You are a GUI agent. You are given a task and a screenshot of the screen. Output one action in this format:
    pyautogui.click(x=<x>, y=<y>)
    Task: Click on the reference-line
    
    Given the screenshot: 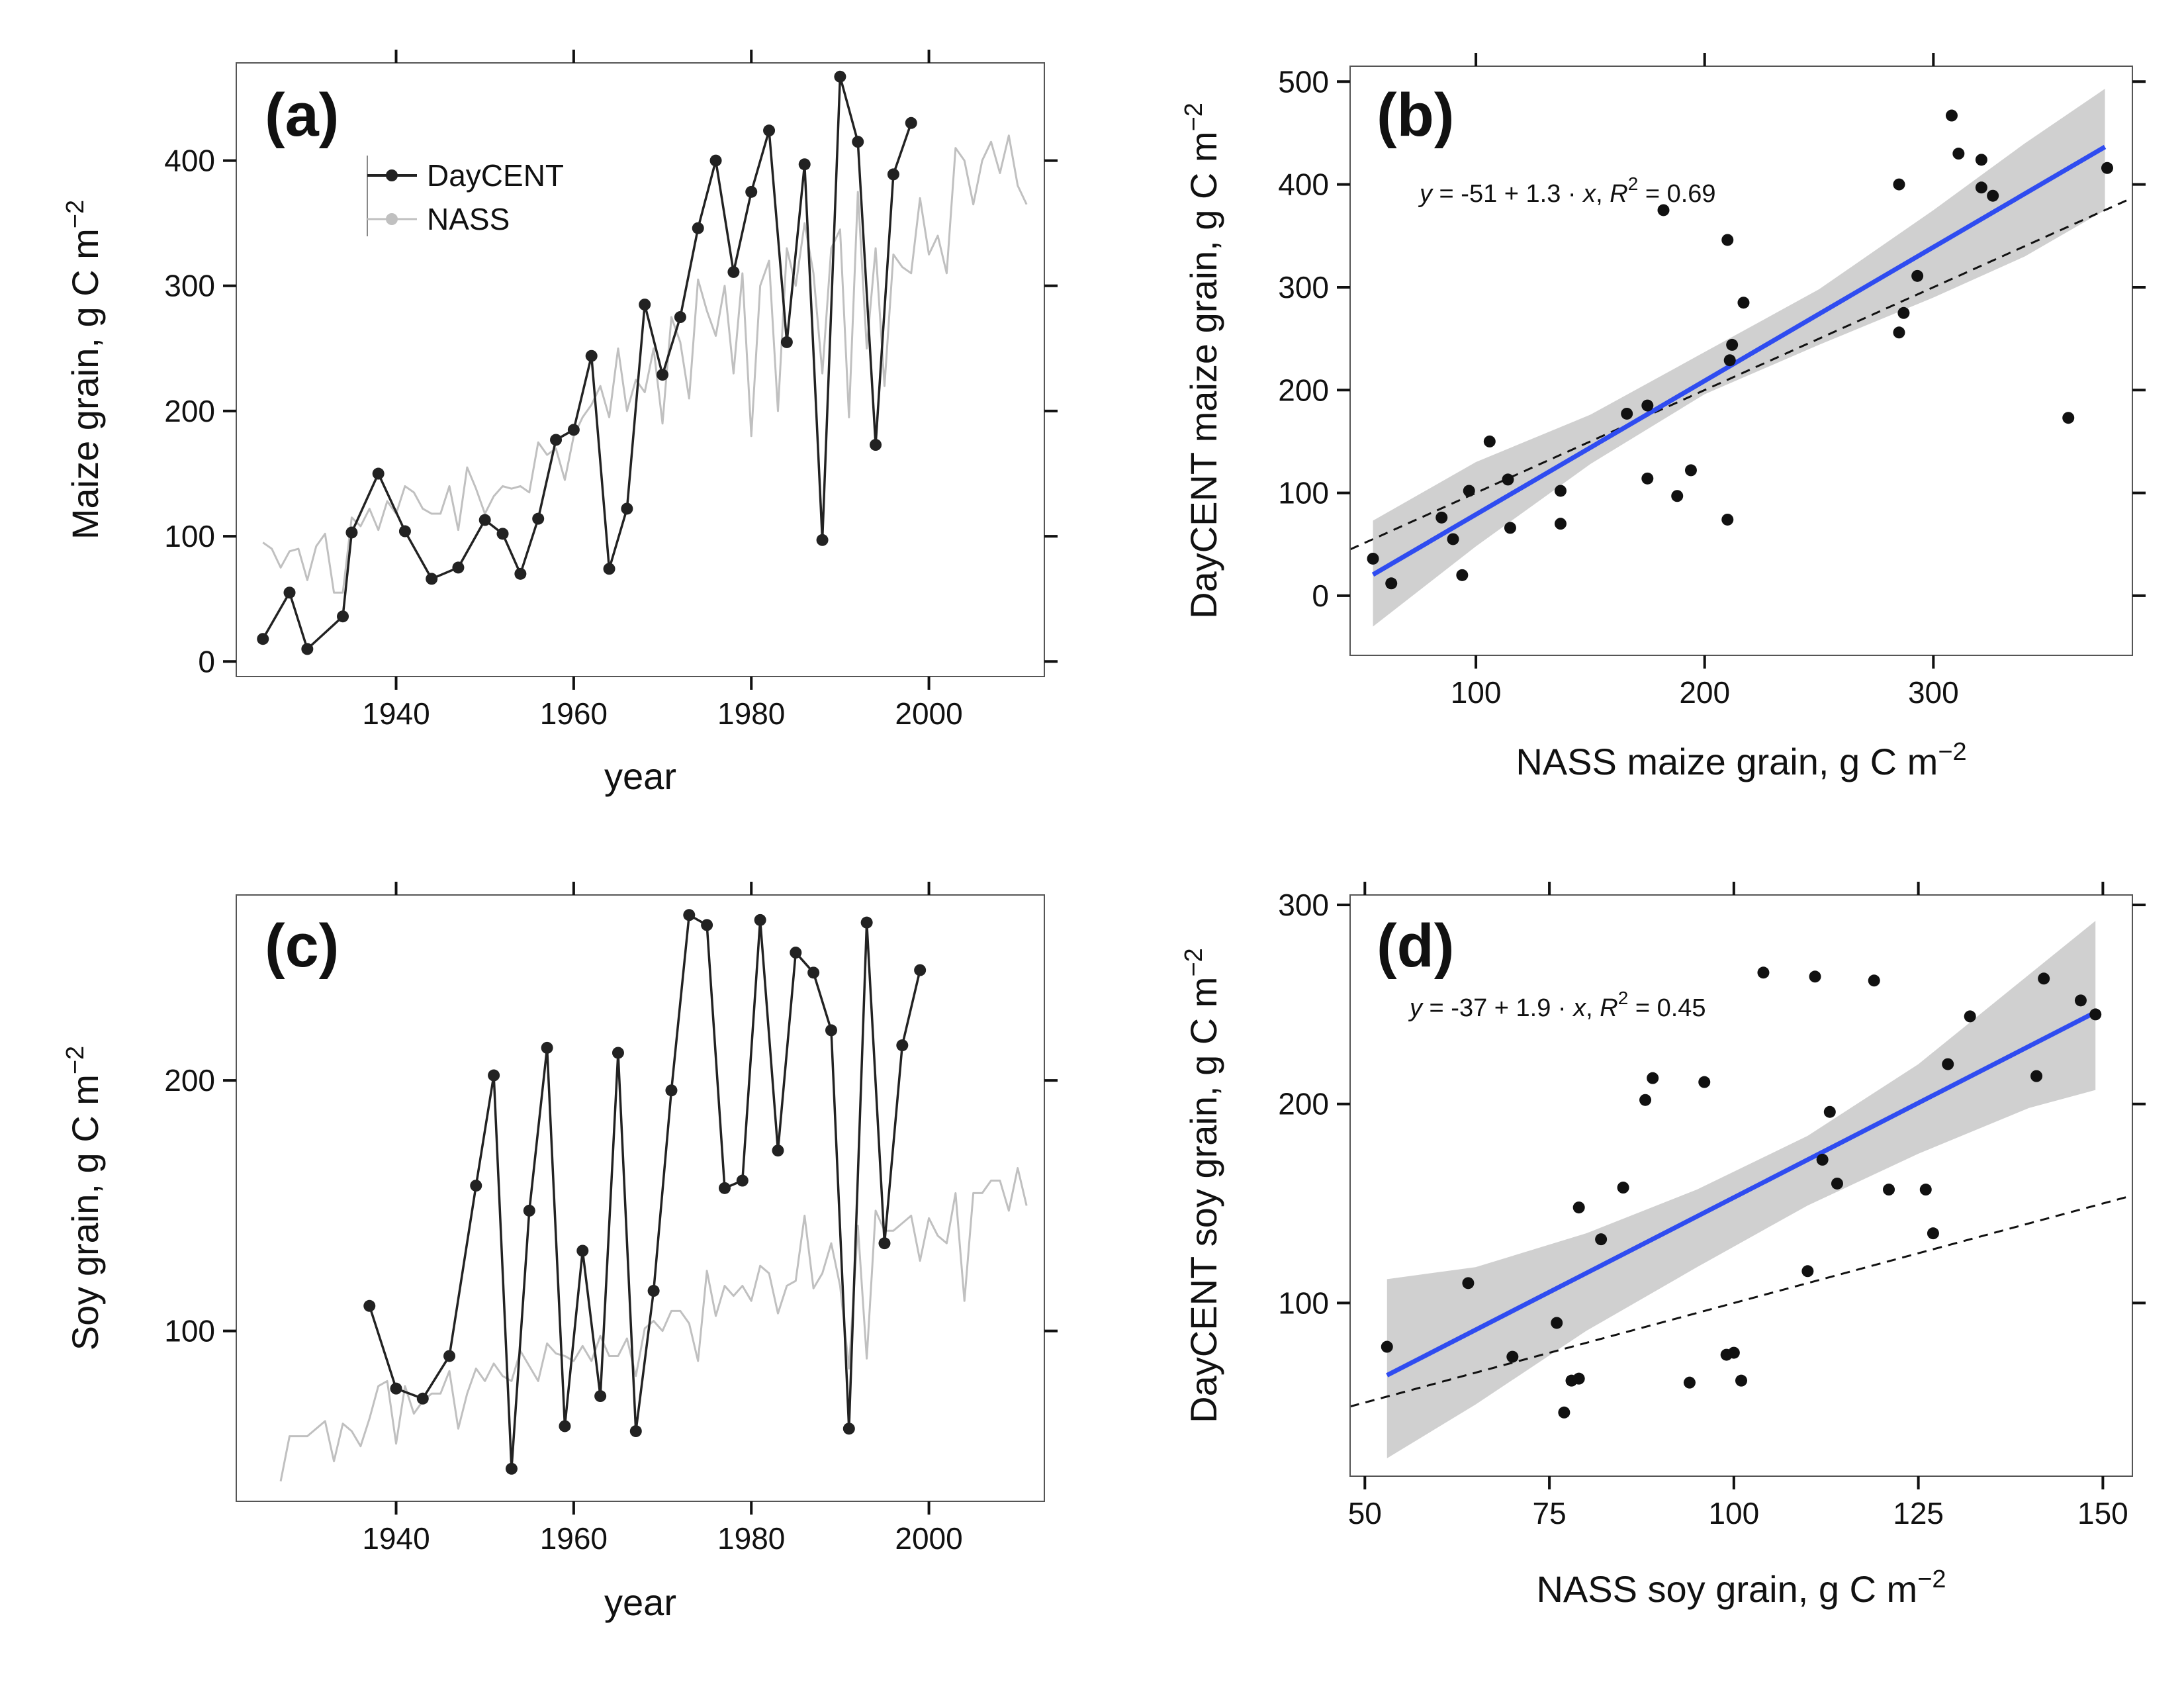 What is the action you would take?
    pyautogui.click(x=1741, y=1301)
    